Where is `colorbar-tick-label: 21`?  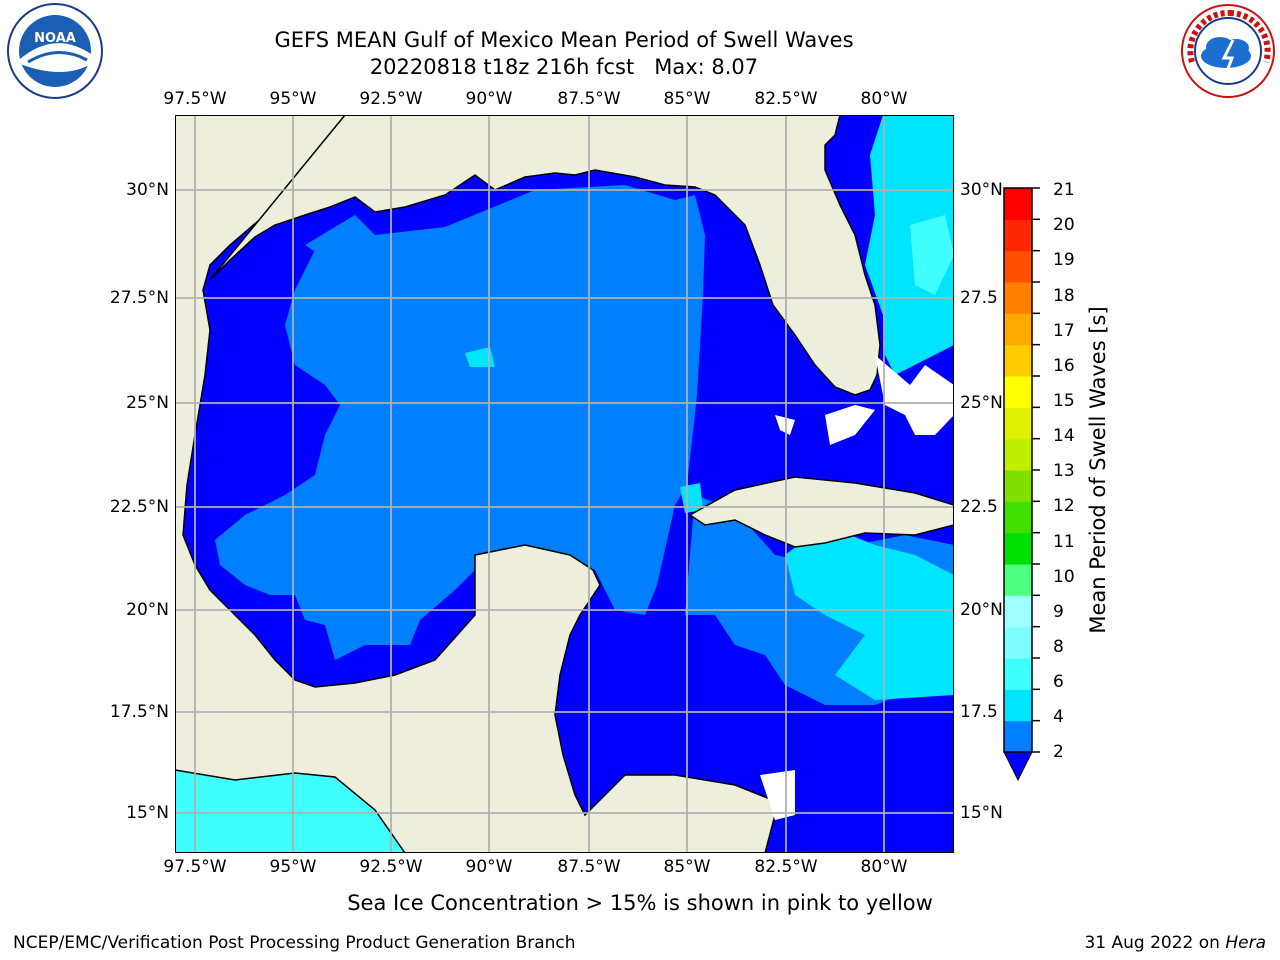
colorbar-tick-label: 21 is located at coordinates (1064, 190).